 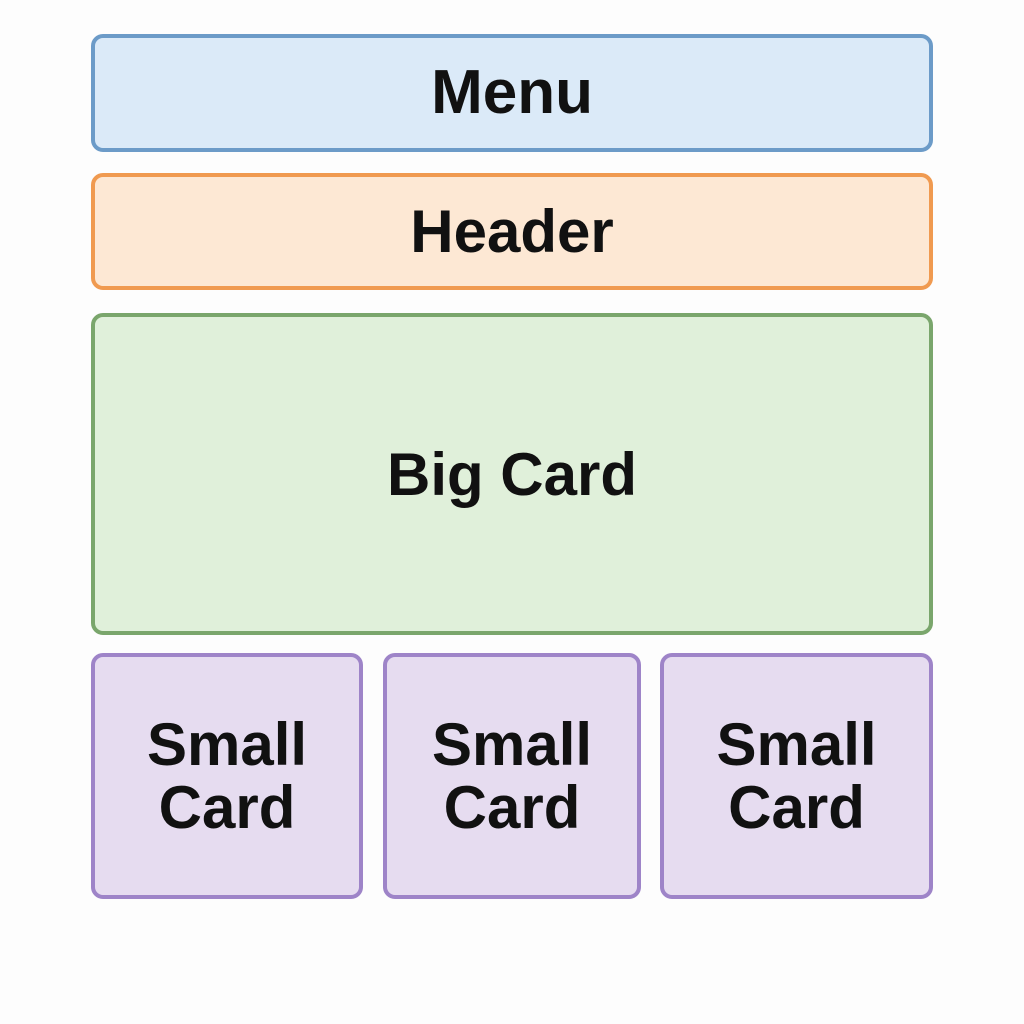 I want to click on small-card-box-3: Small Card, so click(x=796, y=776).